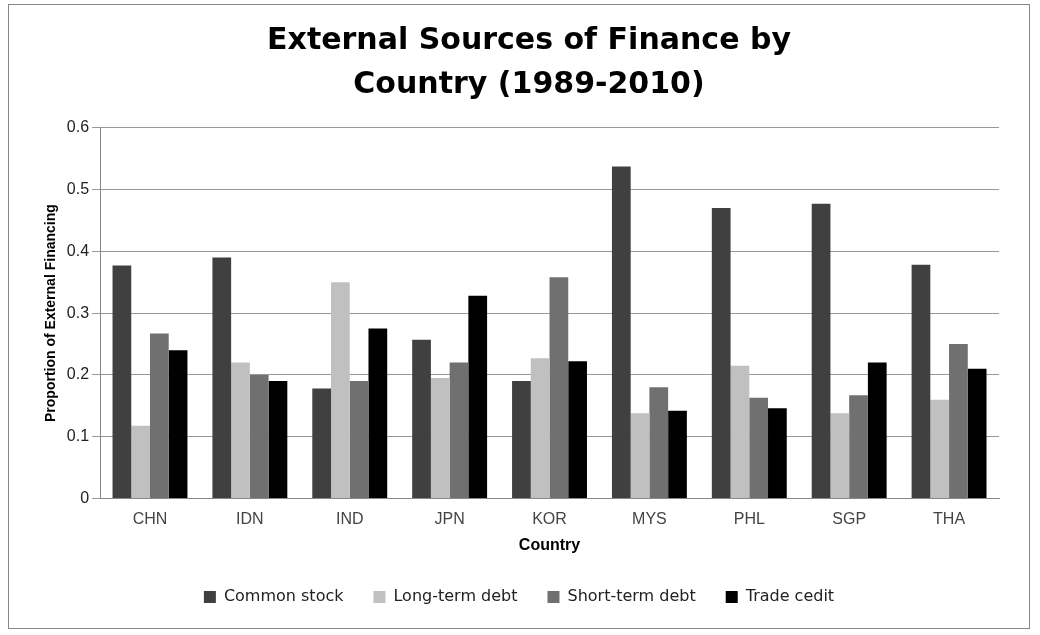  Describe the element at coordinates (50, 313) in the screenshot. I see `y-axis-title: Proportion of External Financing` at that location.